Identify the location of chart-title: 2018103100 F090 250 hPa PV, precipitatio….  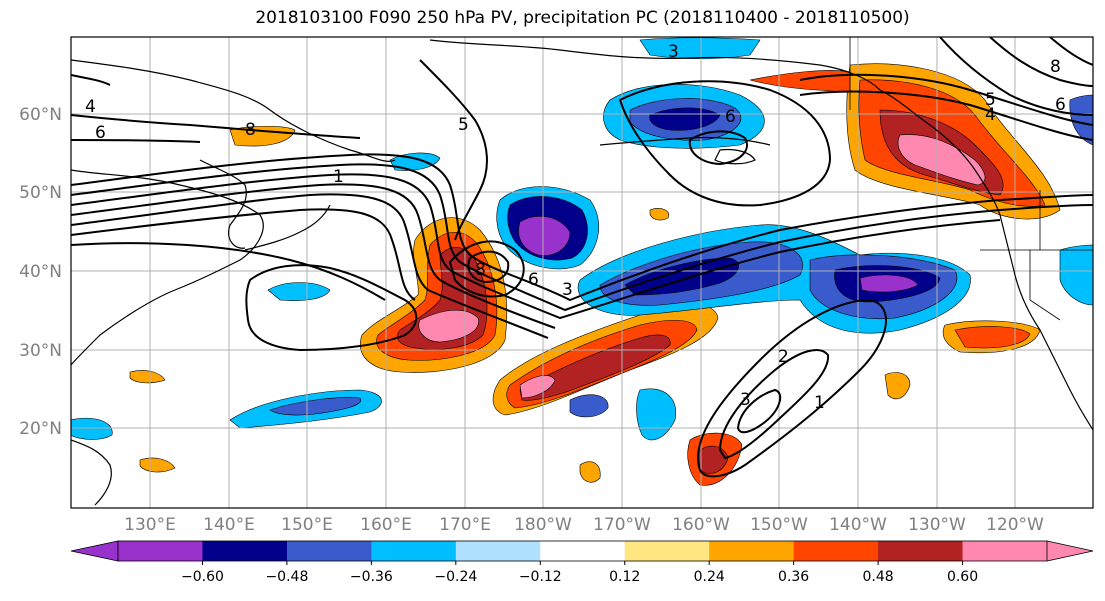
(582, 18).